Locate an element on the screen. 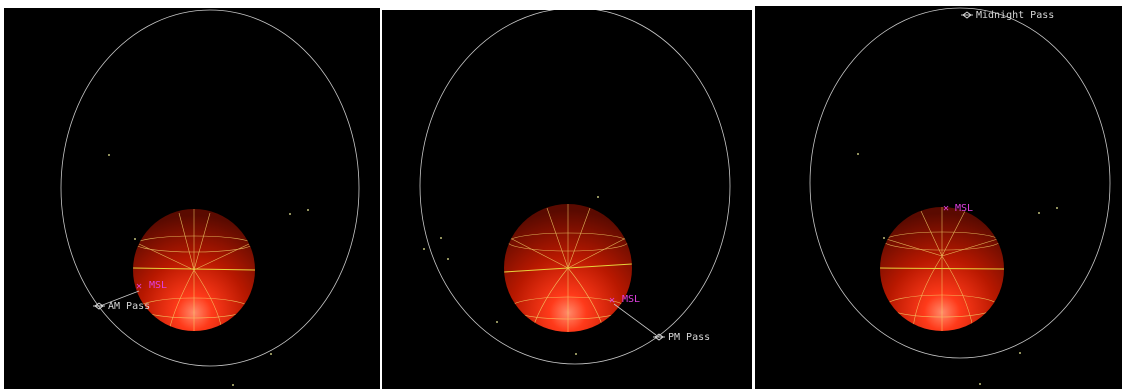  pass-indicator: Midnight Pass is located at coordinates (1007, 15).